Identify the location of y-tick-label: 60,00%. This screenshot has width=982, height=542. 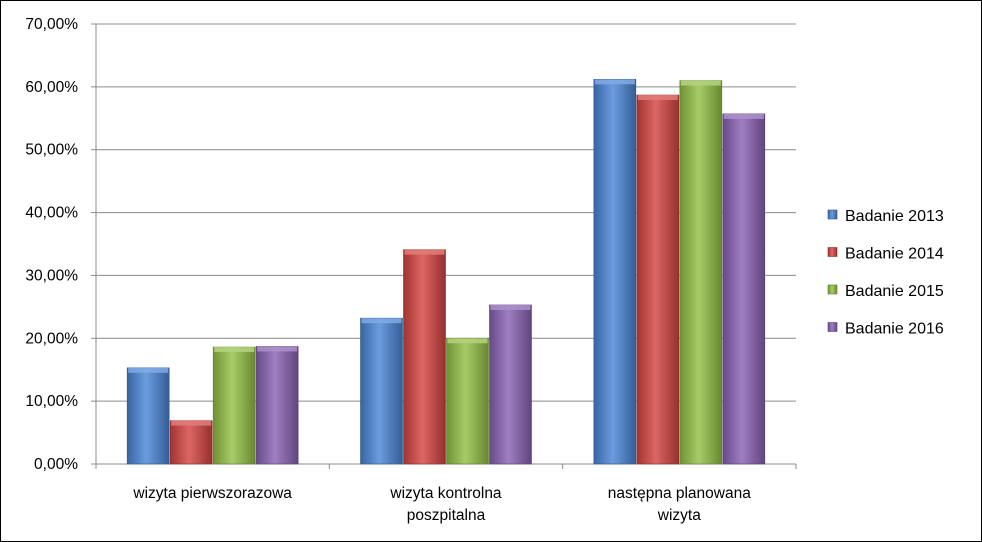
(51, 87).